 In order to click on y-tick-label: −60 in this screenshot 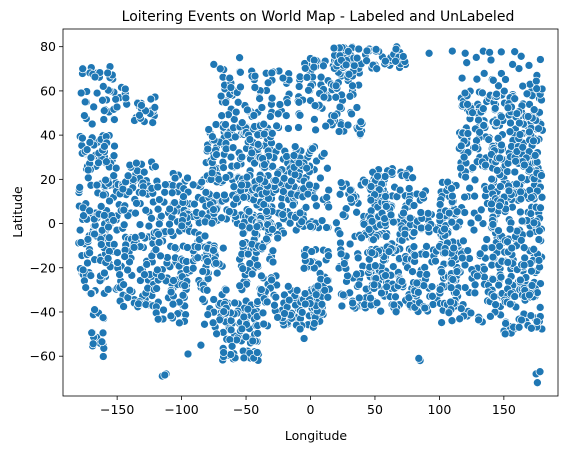, I will do `click(43, 356)`.